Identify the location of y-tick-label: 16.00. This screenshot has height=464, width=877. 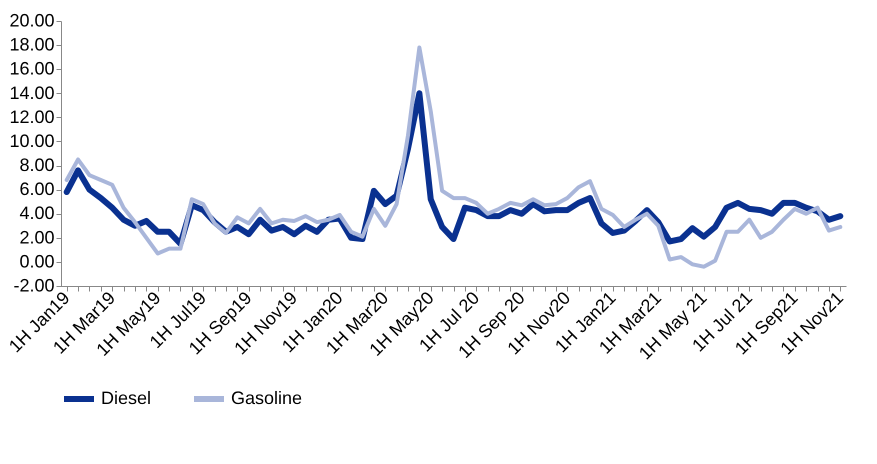
(31, 68).